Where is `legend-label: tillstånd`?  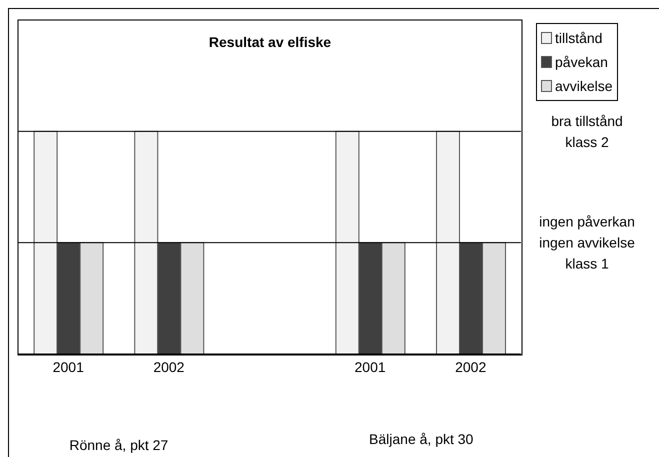 legend-label: tillstånd is located at coordinates (578, 38).